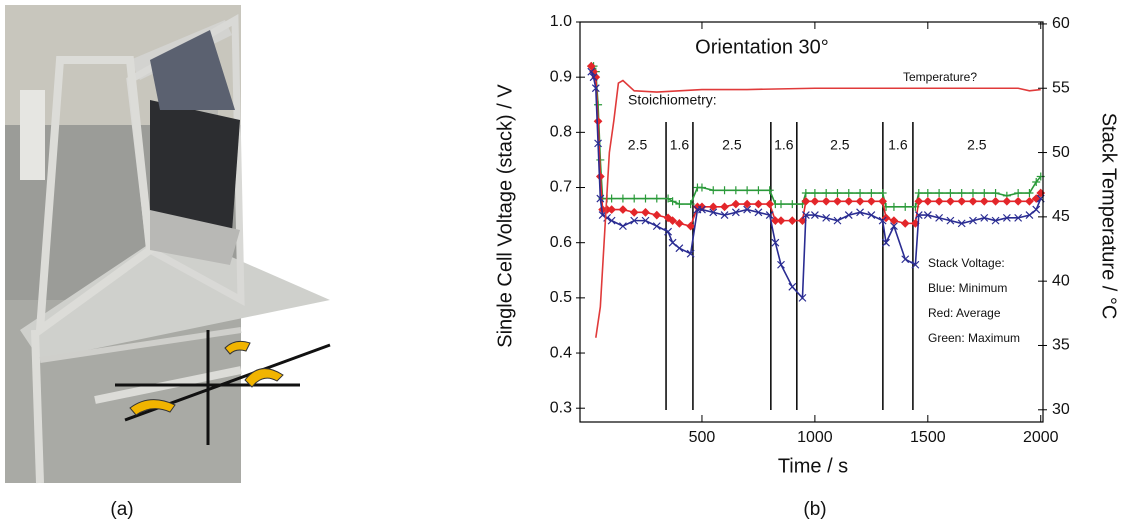  What do you see at coordinates (121, 509) in the screenshot?
I see `panel-label: (a)` at bounding box center [121, 509].